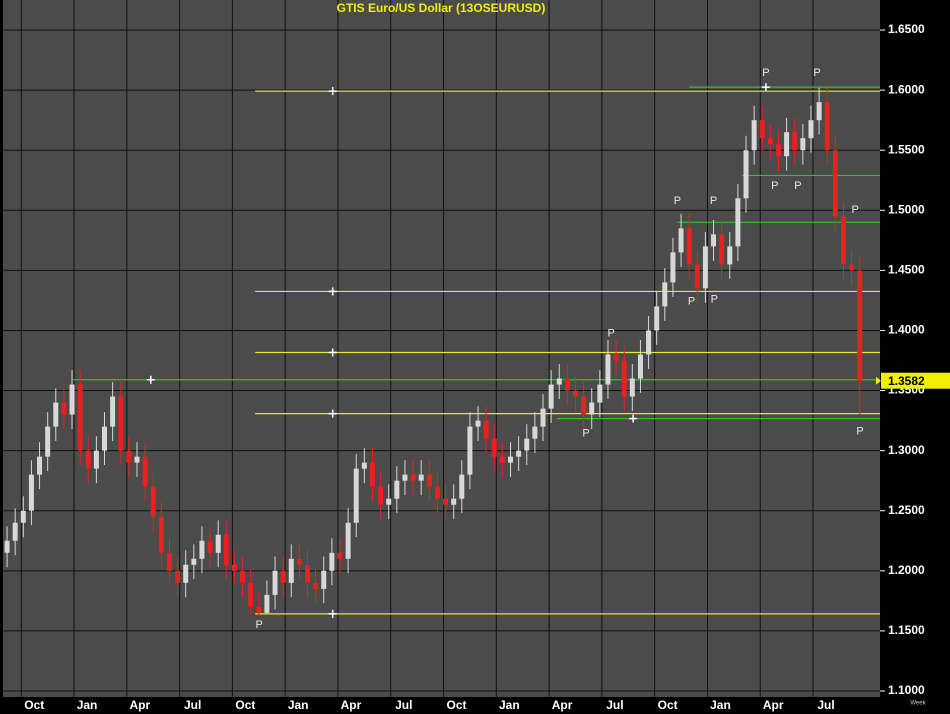 The height and width of the screenshot is (714, 950). What do you see at coordinates (906, 330) in the screenshot?
I see `y-tick-label: 1.4000` at bounding box center [906, 330].